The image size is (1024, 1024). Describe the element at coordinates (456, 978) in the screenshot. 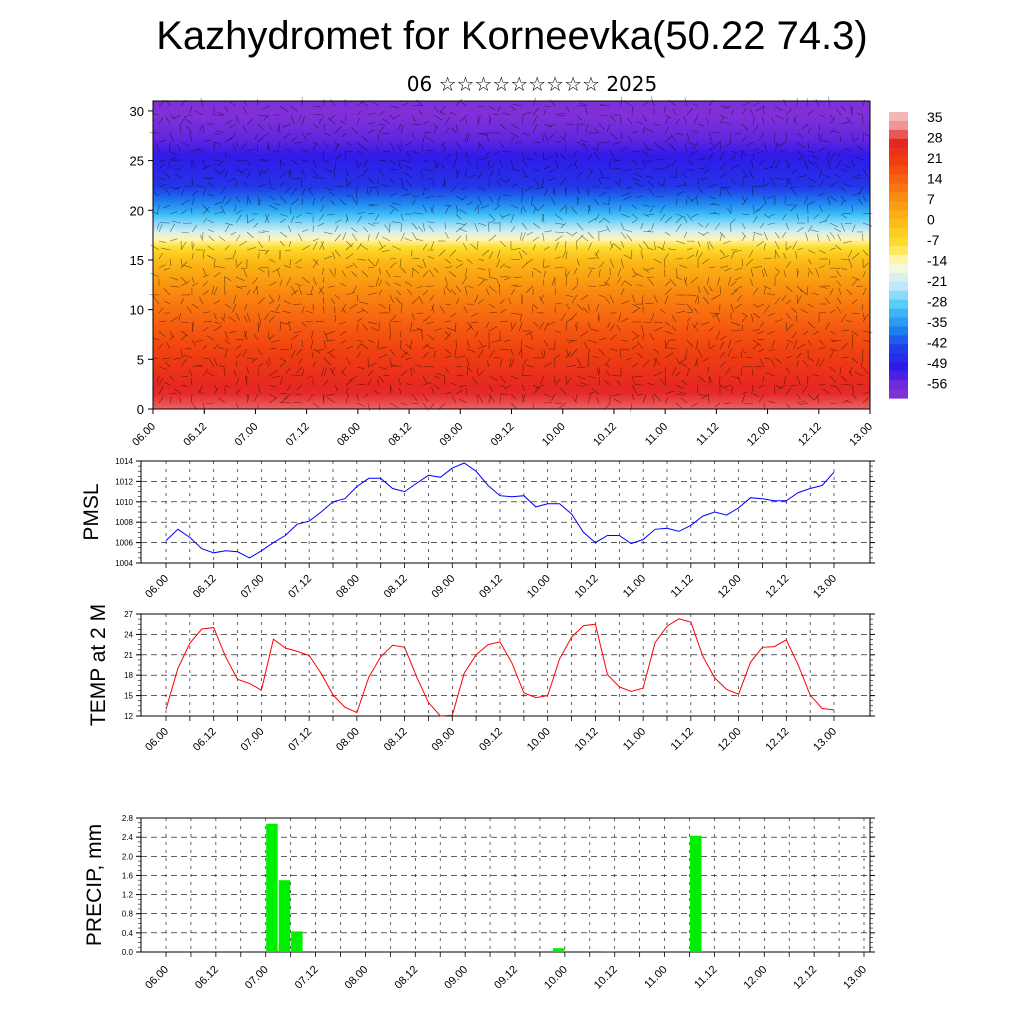

I see `precip-xtick-label: 09.00` at that location.